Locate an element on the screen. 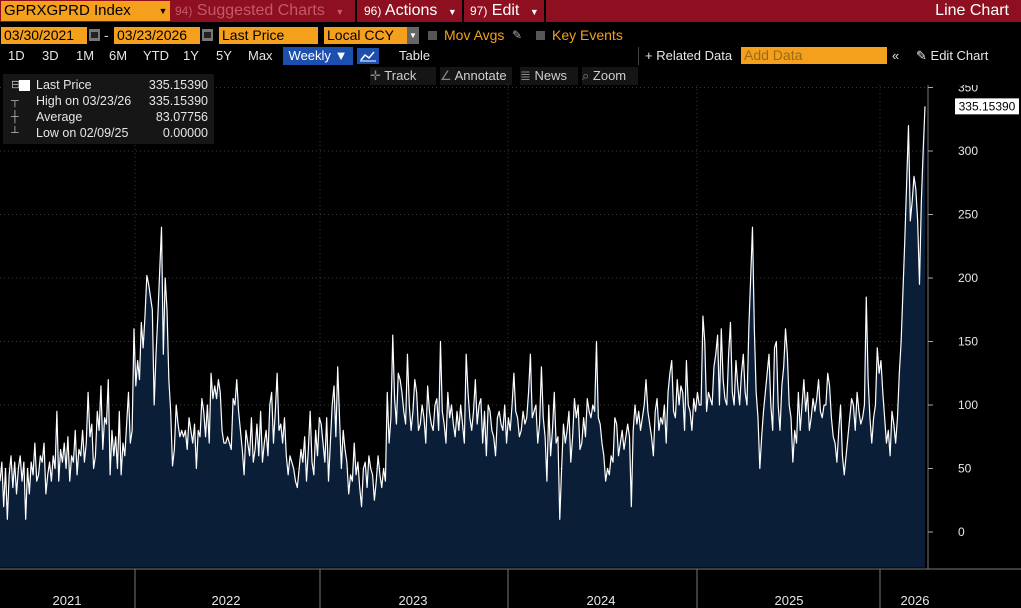 The height and width of the screenshot is (608, 1021). edit-number: 97) is located at coordinates (479, 11).